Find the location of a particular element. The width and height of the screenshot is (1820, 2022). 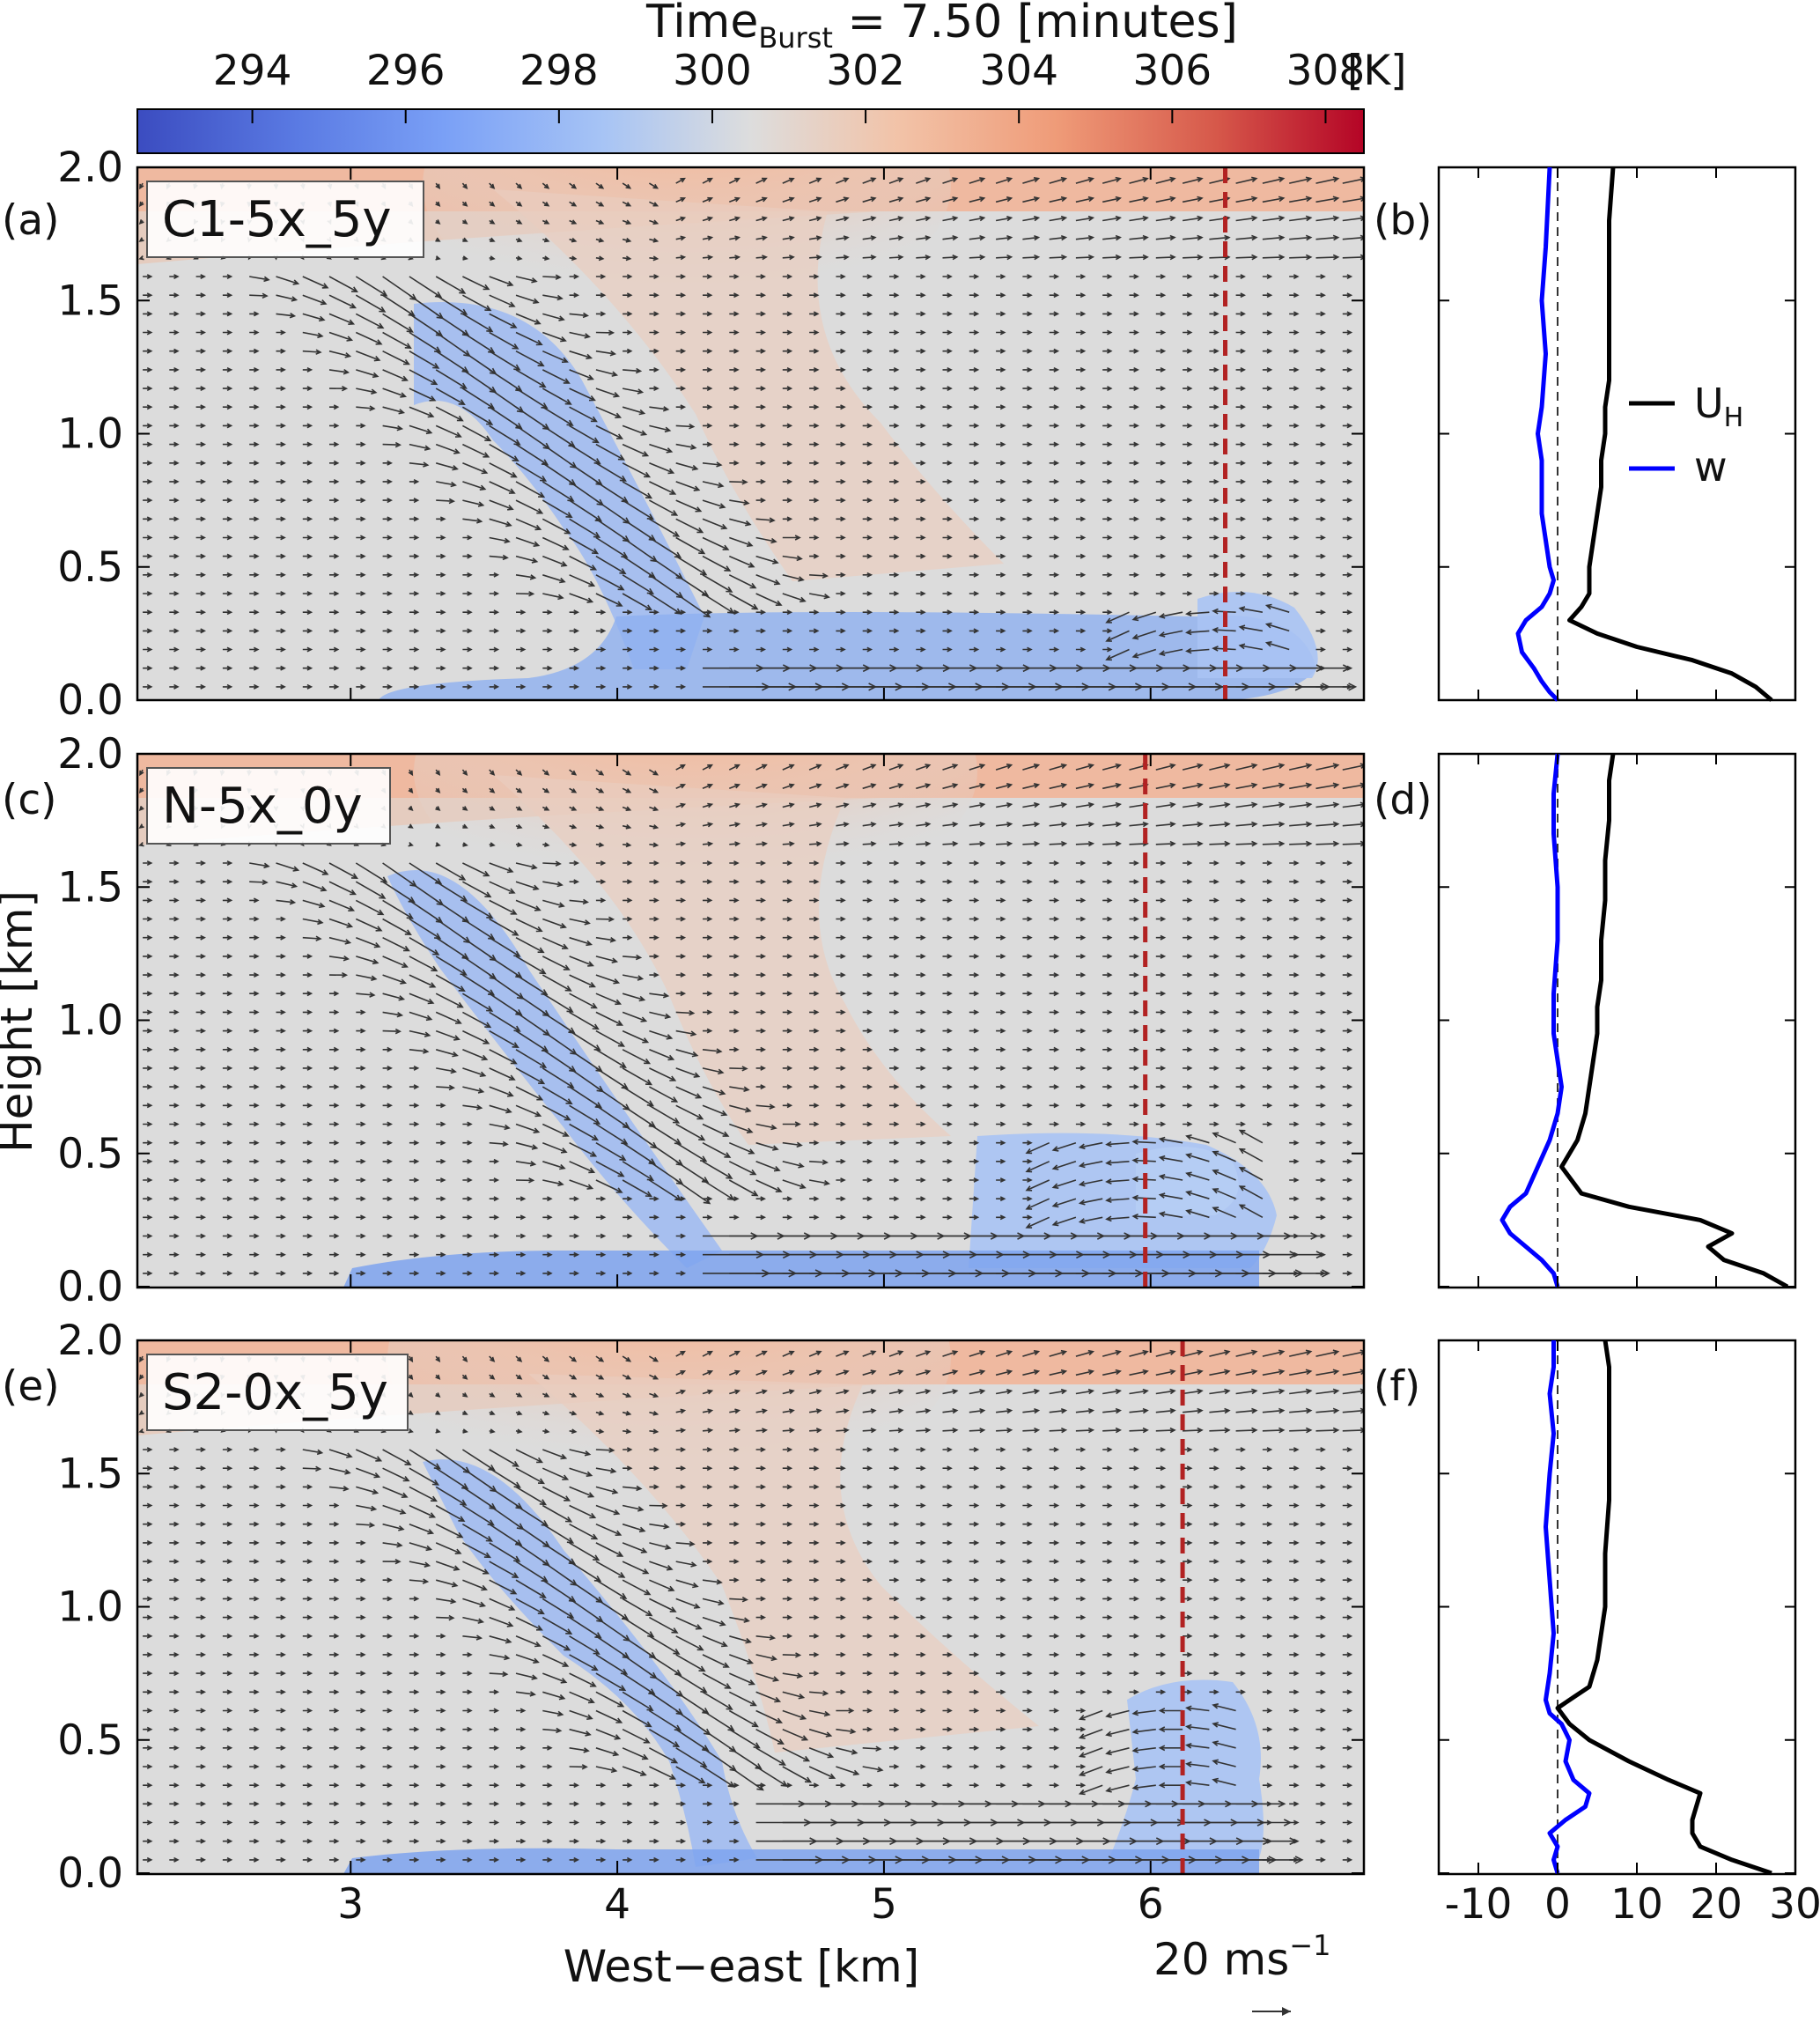

legend-uh-label: UH is located at coordinates (1718, 407).